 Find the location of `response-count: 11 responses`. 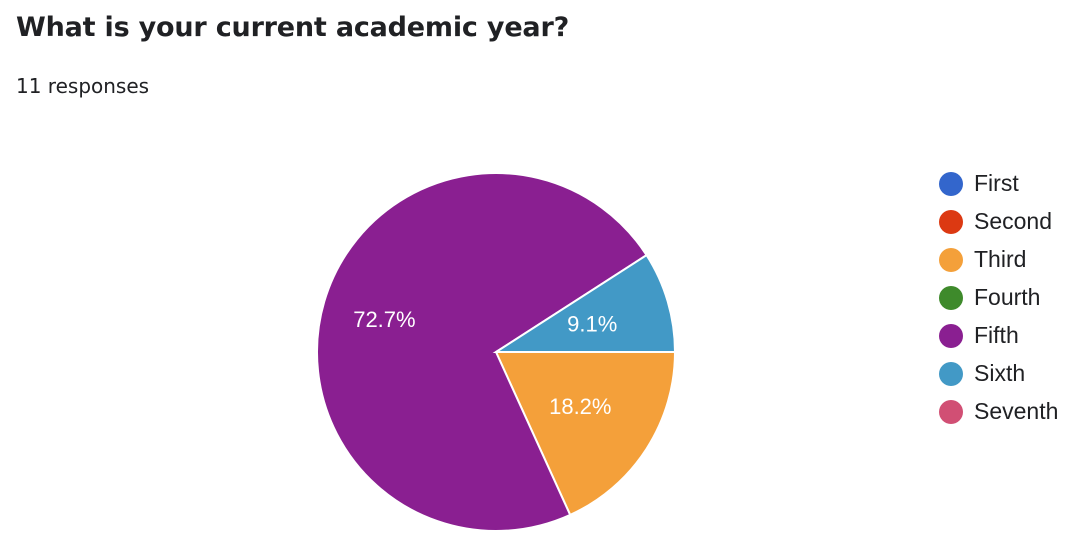

response-count: 11 responses is located at coordinates (83, 86).